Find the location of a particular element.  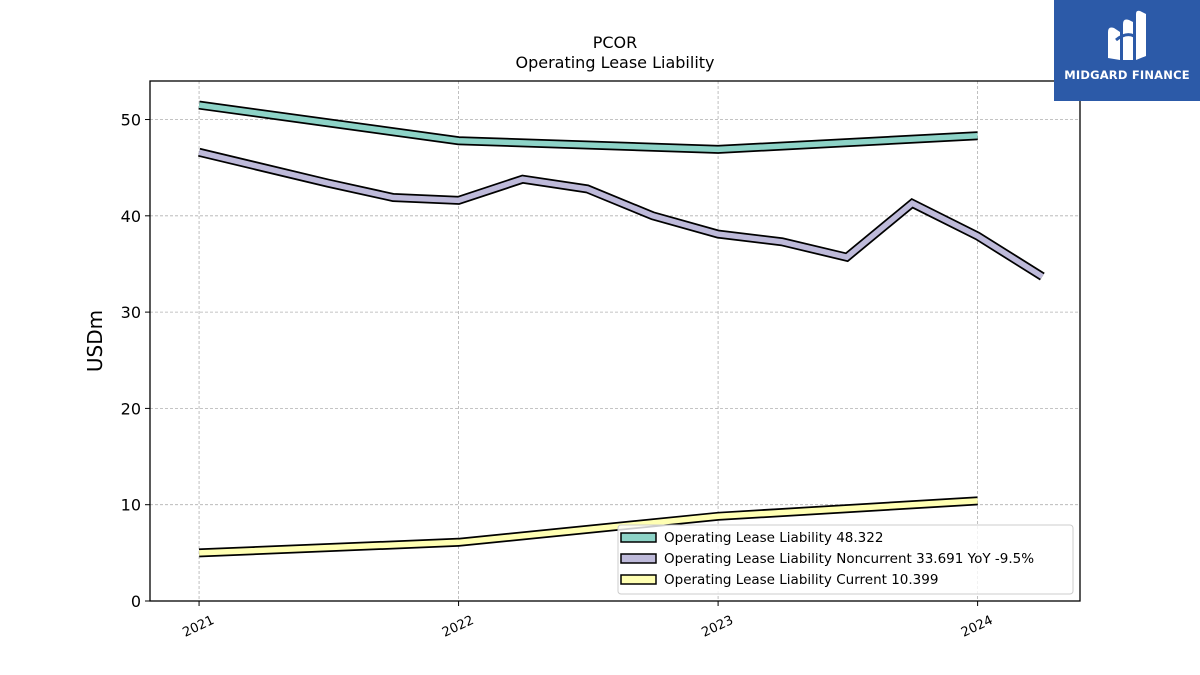

legend-box is located at coordinates (845, 559).